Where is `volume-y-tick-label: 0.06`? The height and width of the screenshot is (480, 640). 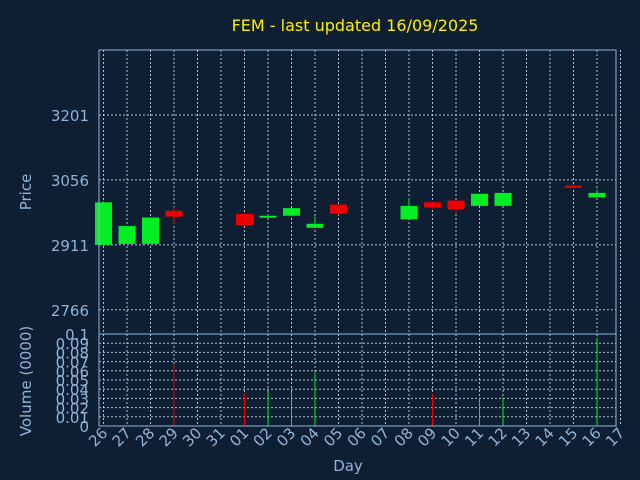
volume-y-tick-label: 0.06 is located at coordinates (72, 372).